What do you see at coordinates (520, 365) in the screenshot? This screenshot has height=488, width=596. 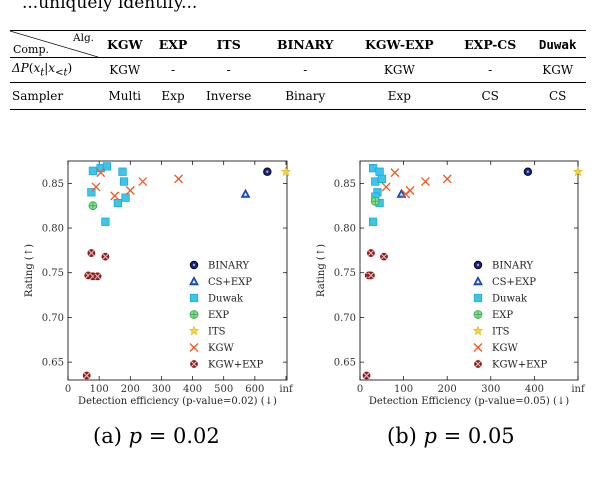 I see `legend-label: KGW+EXP` at bounding box center [520, 365].